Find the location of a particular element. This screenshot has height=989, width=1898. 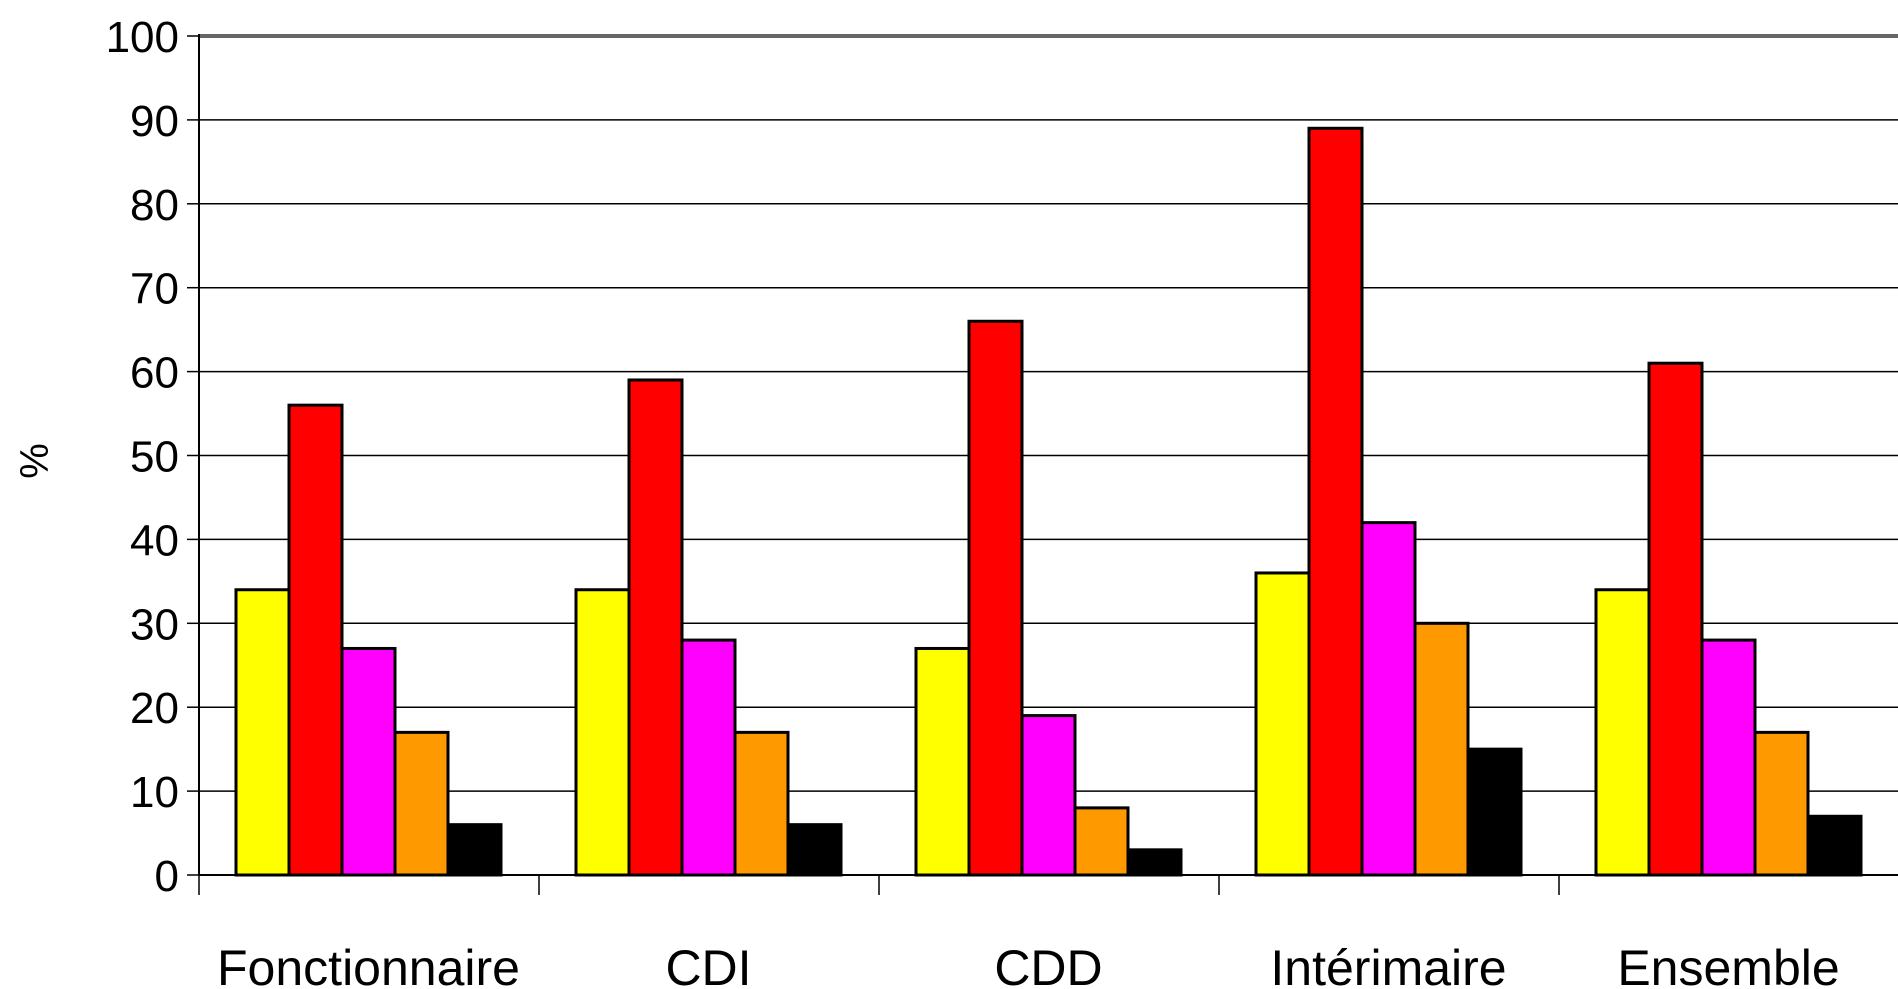

x-category-label: CDI is located at coordinates (708, 964).